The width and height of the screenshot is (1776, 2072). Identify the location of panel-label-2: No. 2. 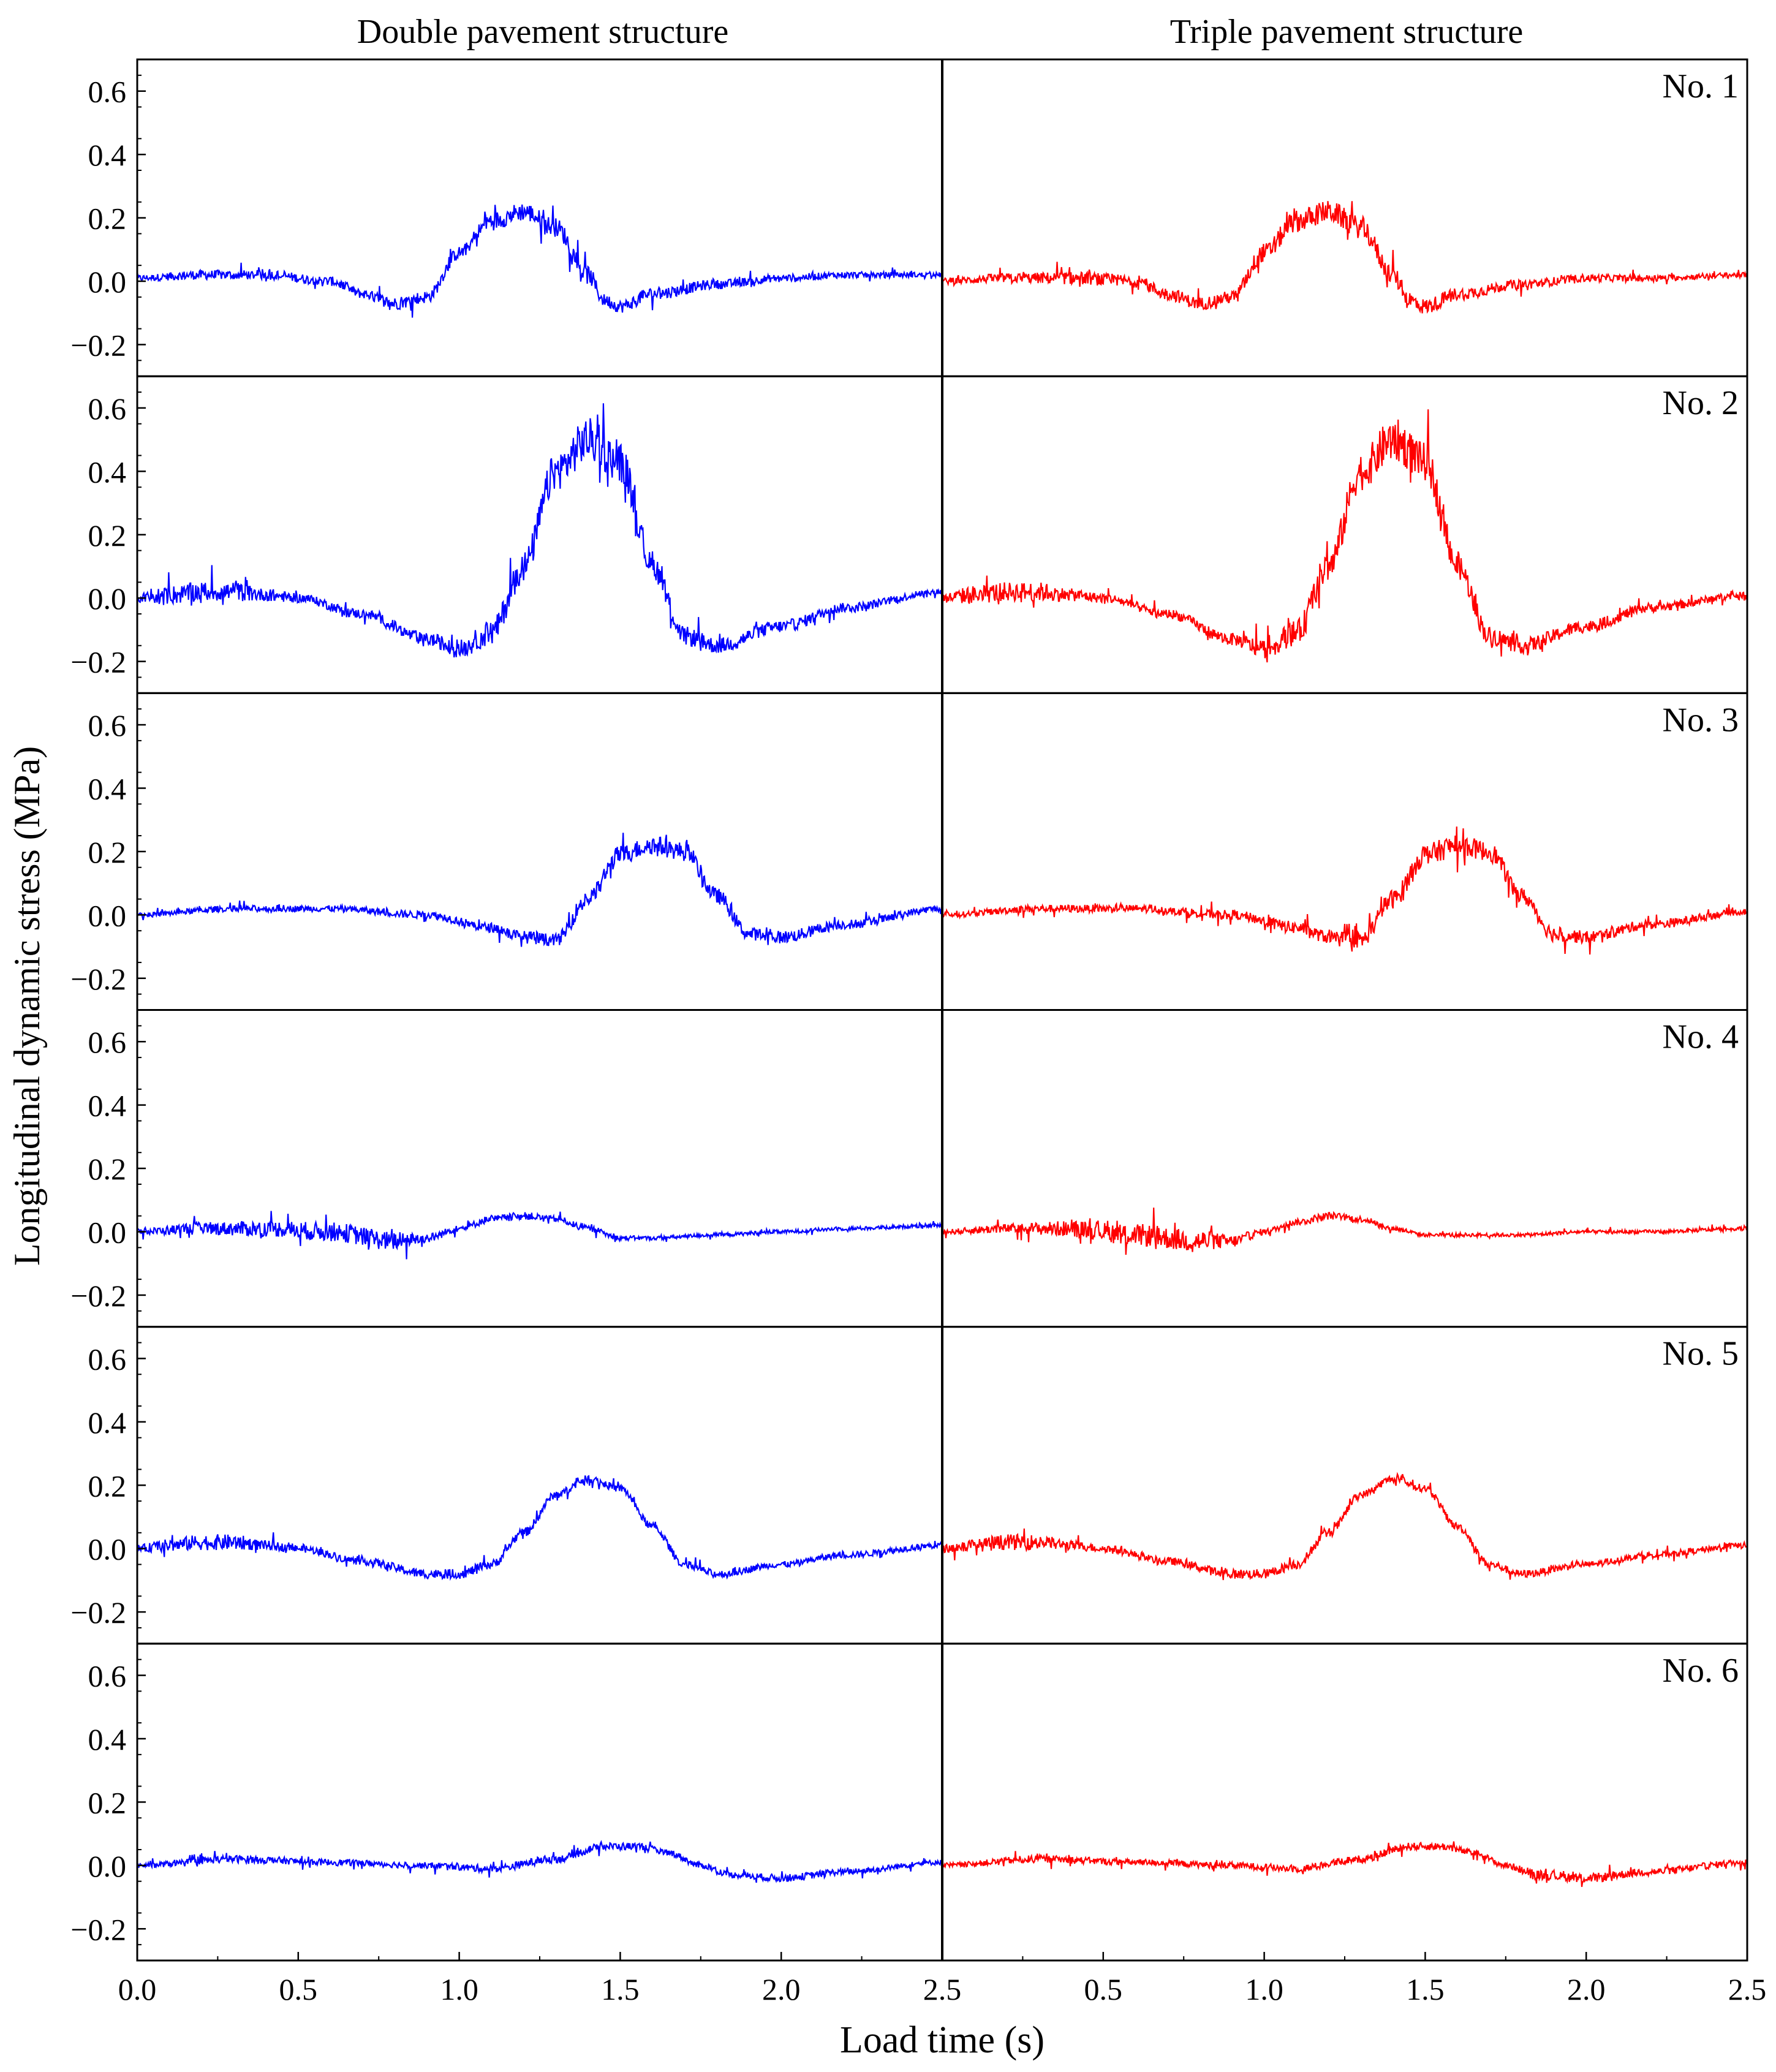
(1701, 403).